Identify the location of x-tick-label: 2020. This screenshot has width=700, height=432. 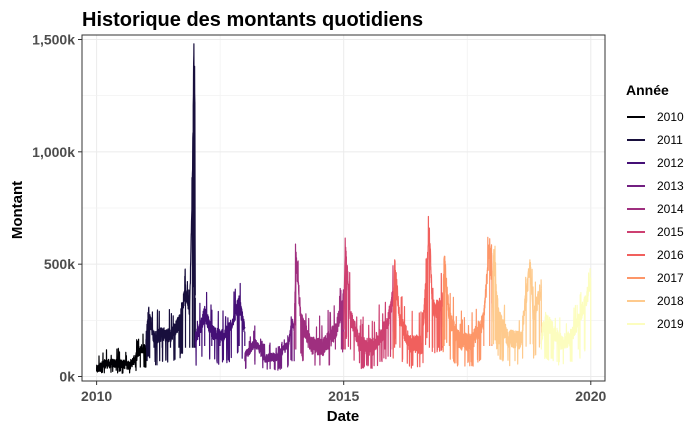
(590, 396).